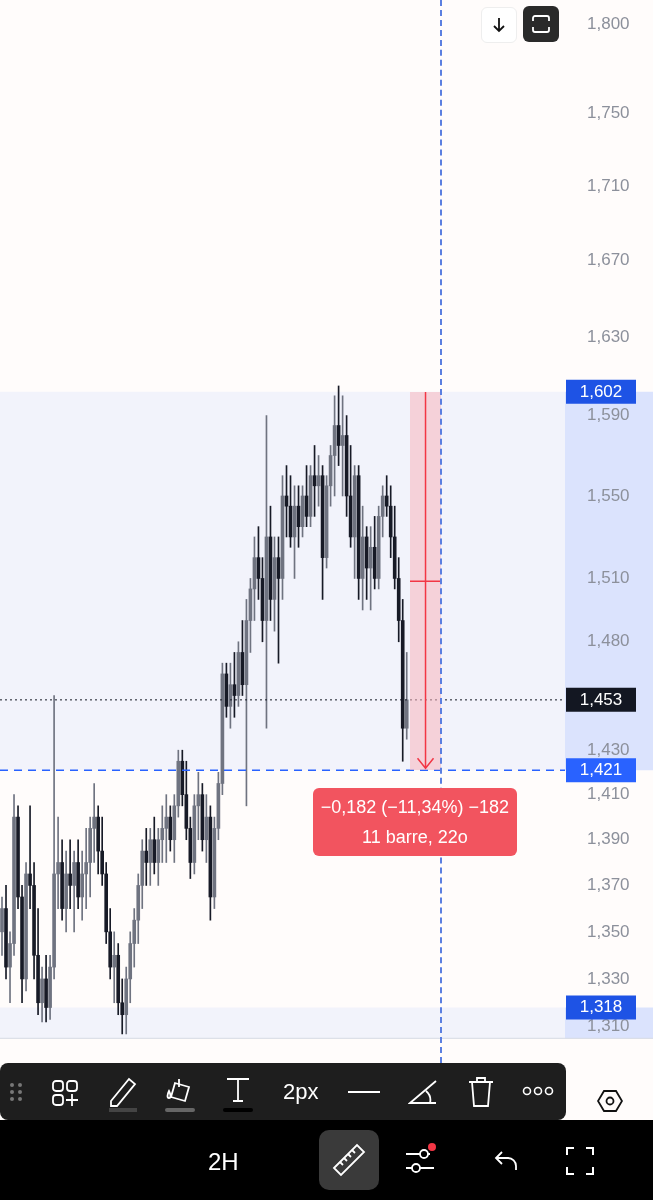 The image size is (653, 1200). I want to click on y-tick-label: 1,550, so click(608, 495).